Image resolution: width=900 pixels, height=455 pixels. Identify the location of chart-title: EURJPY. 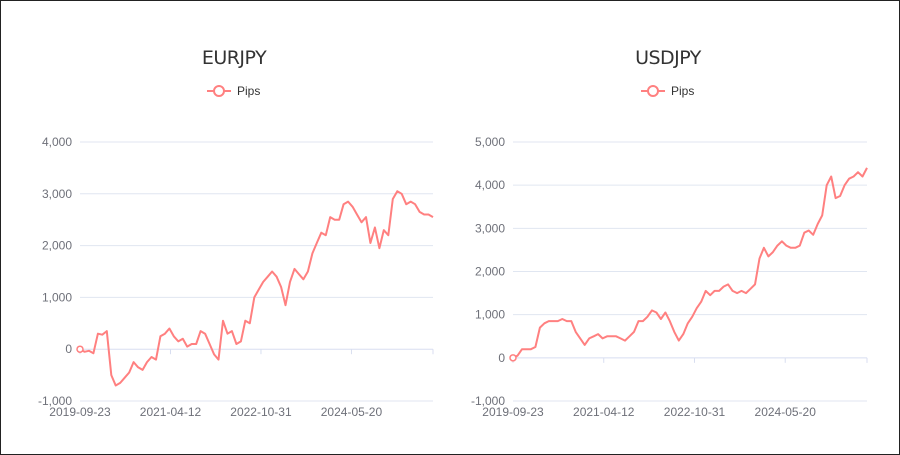
(234, 58).